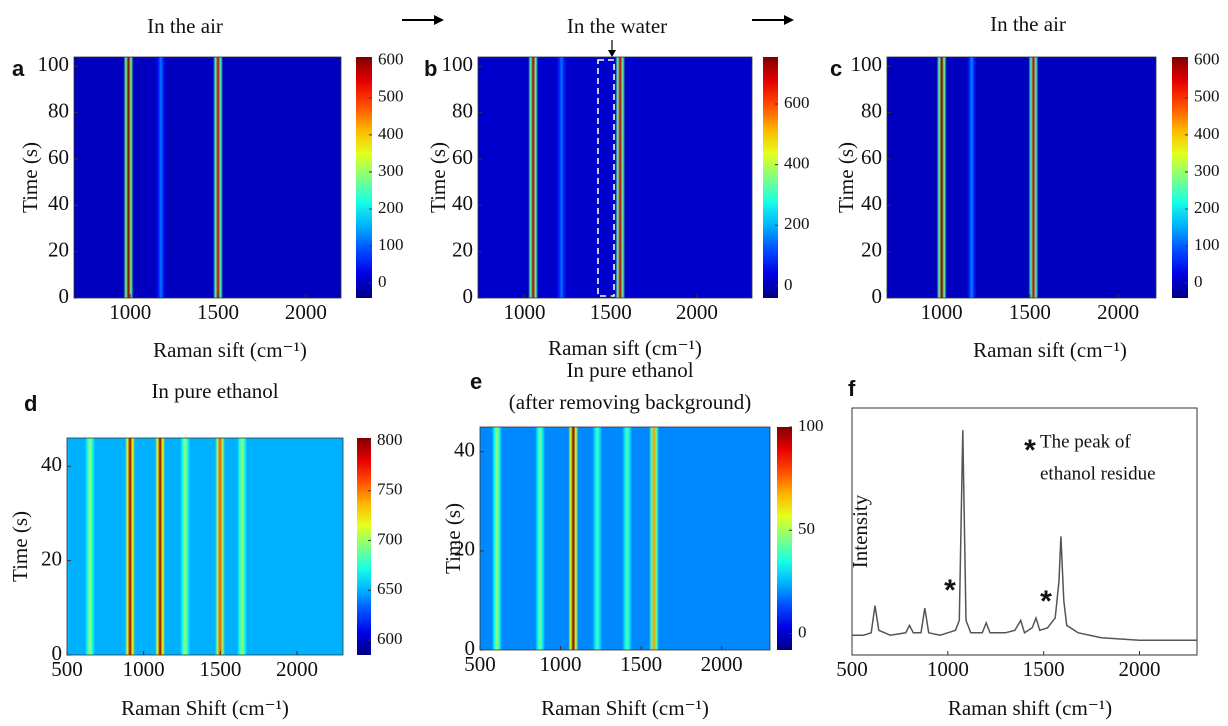 This screenshot has width=1228, height=726. I want to click on y-axis-label: Intensity, so click(860, 531).